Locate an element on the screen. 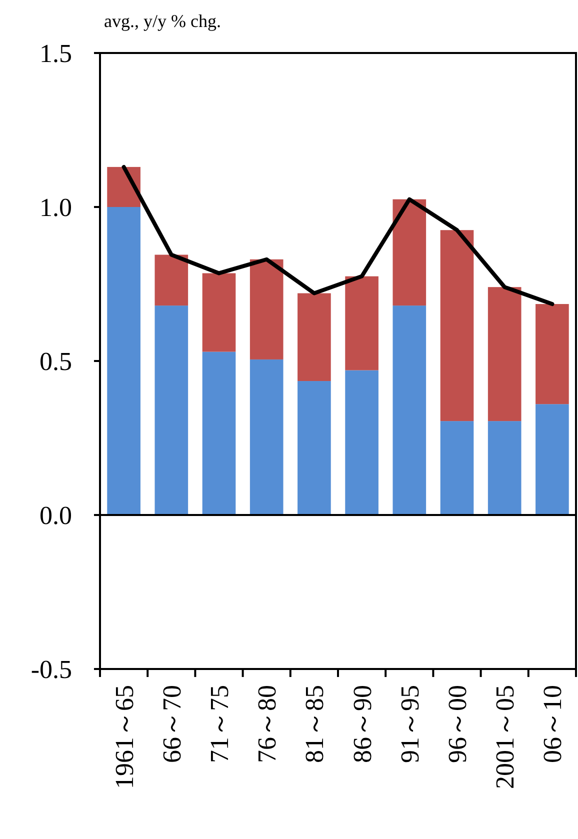  x-tick-label: 76～80 is located at coordinates (267, 724).